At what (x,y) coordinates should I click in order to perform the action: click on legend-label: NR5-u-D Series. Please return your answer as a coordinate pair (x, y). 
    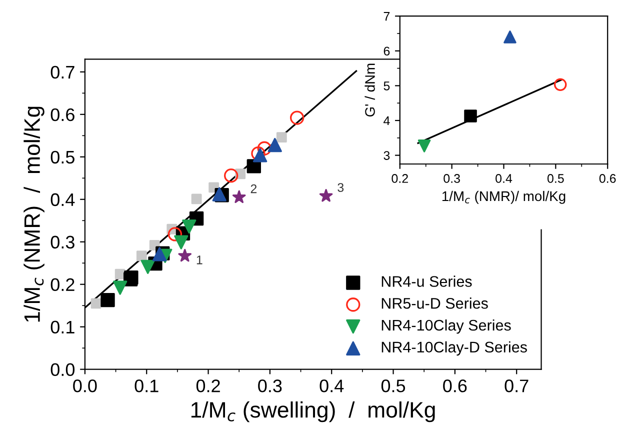
    Looking at the image, I should click on (435, 303).